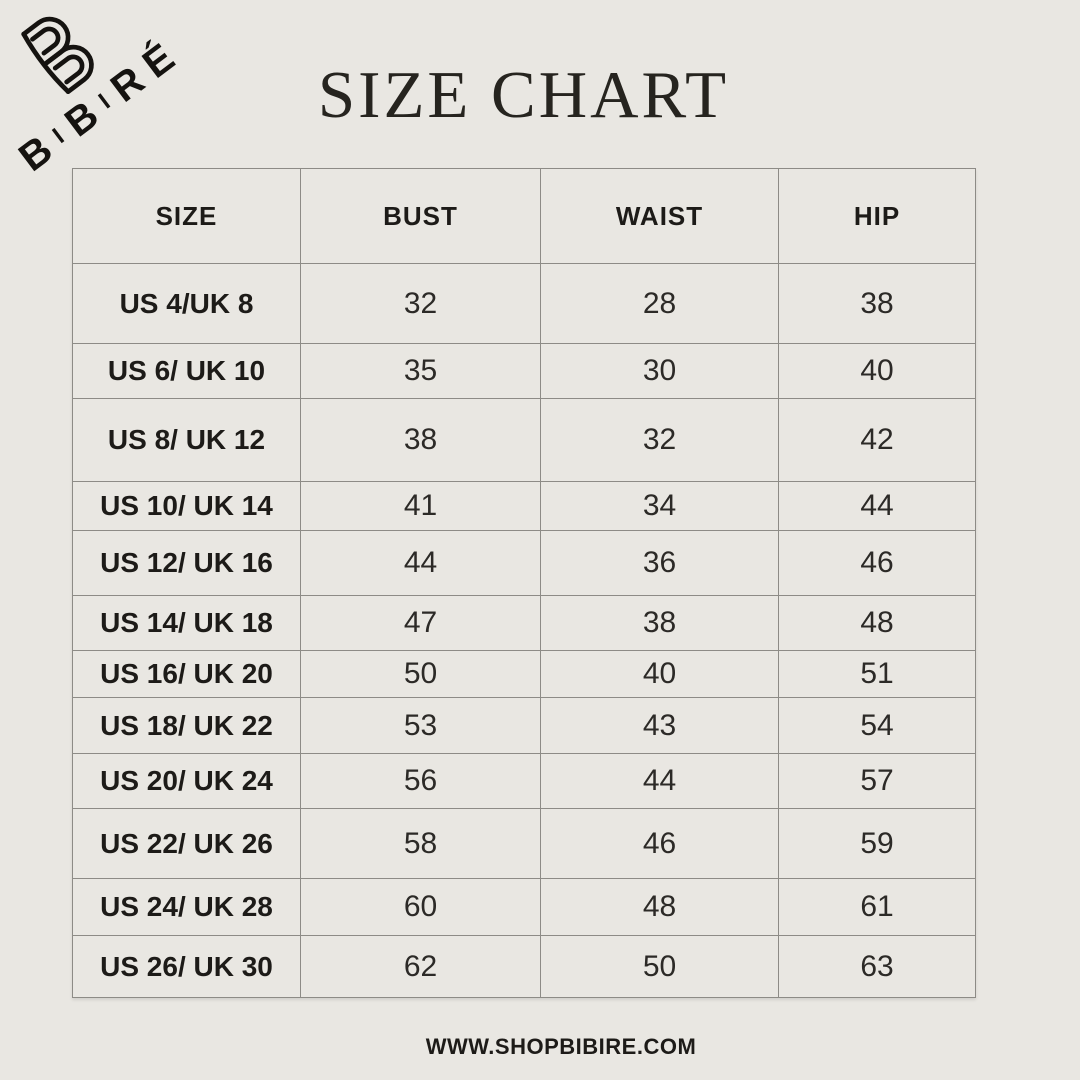  Describe the element at coordinates (420, 506) in the screenshot. I see `measurement-cell: 41` at that location.